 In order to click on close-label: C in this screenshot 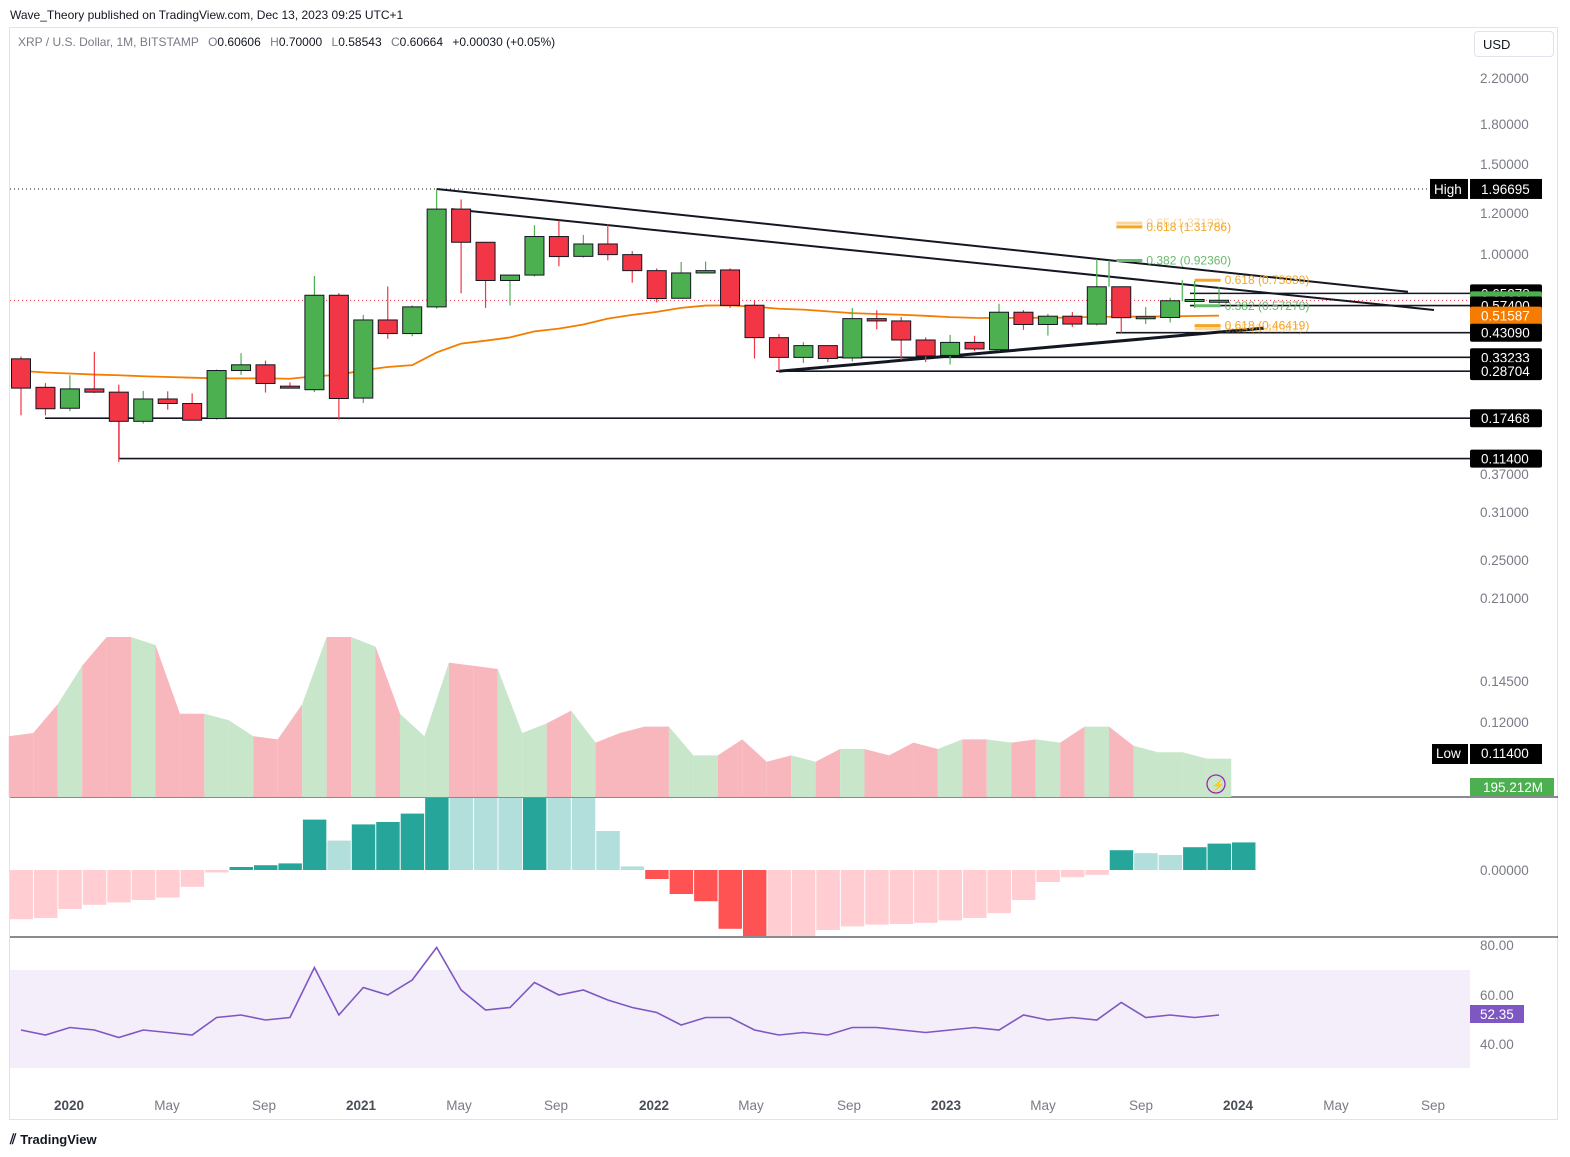, I will do `click(395, 42)`.